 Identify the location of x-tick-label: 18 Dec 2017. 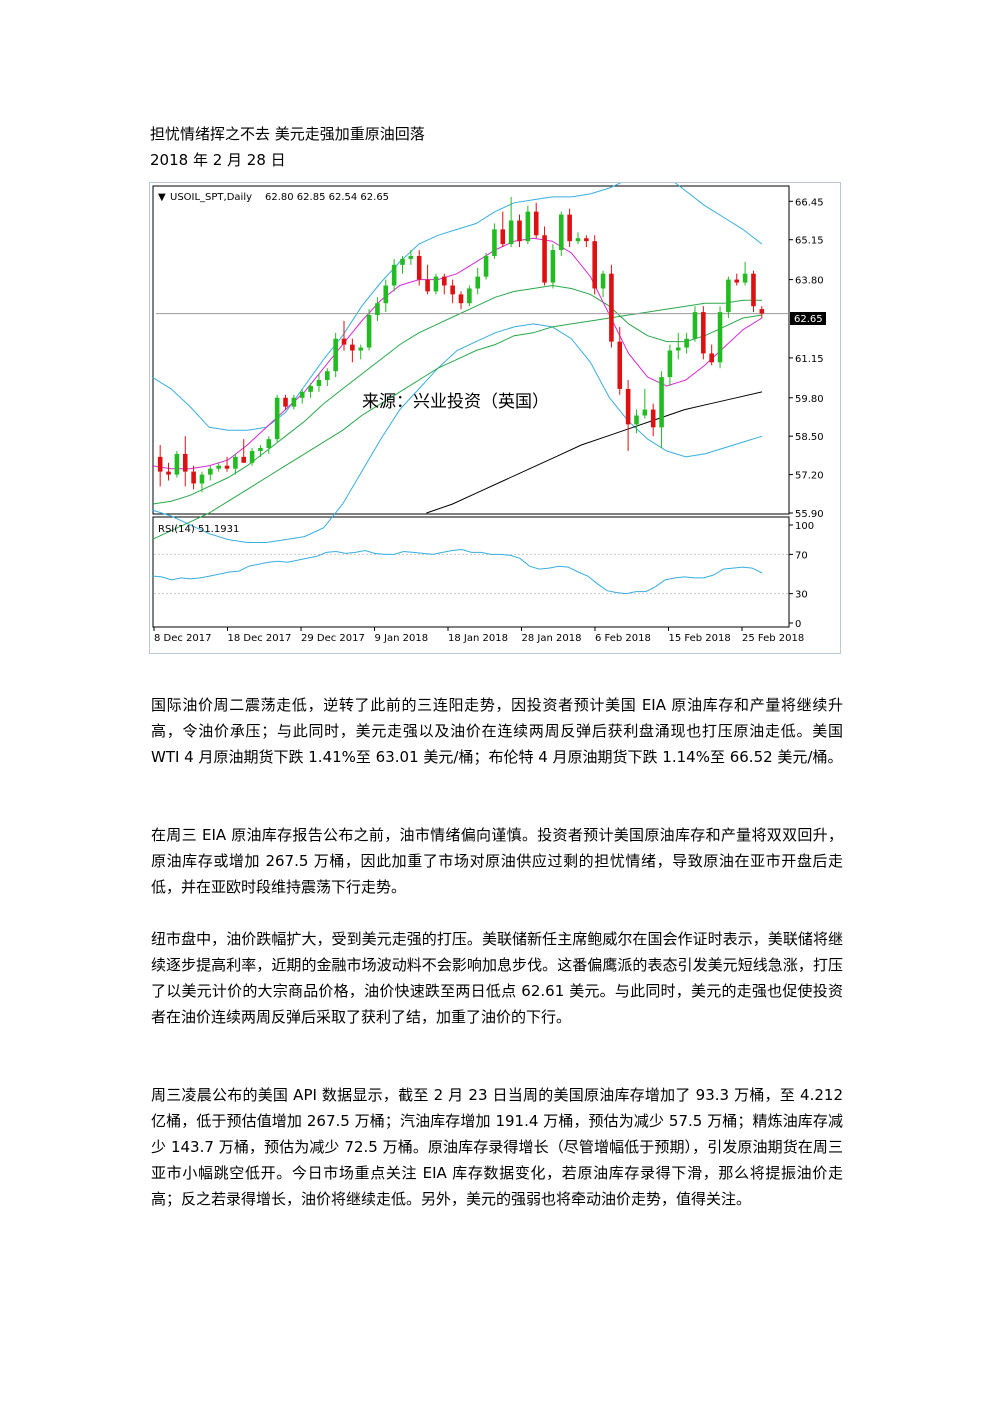
(260, 638).